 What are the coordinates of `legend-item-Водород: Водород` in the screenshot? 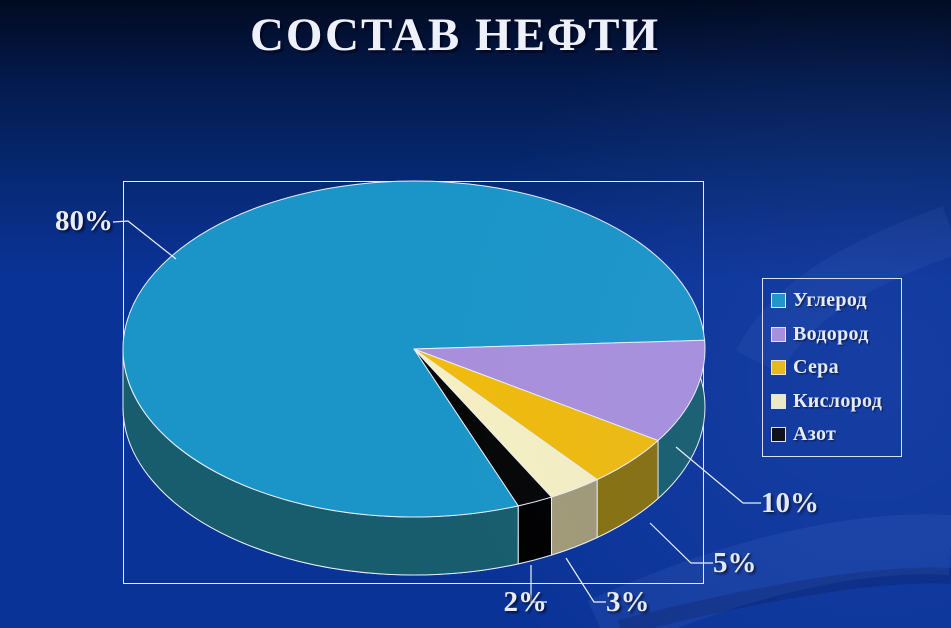 It's located at (836, 334).